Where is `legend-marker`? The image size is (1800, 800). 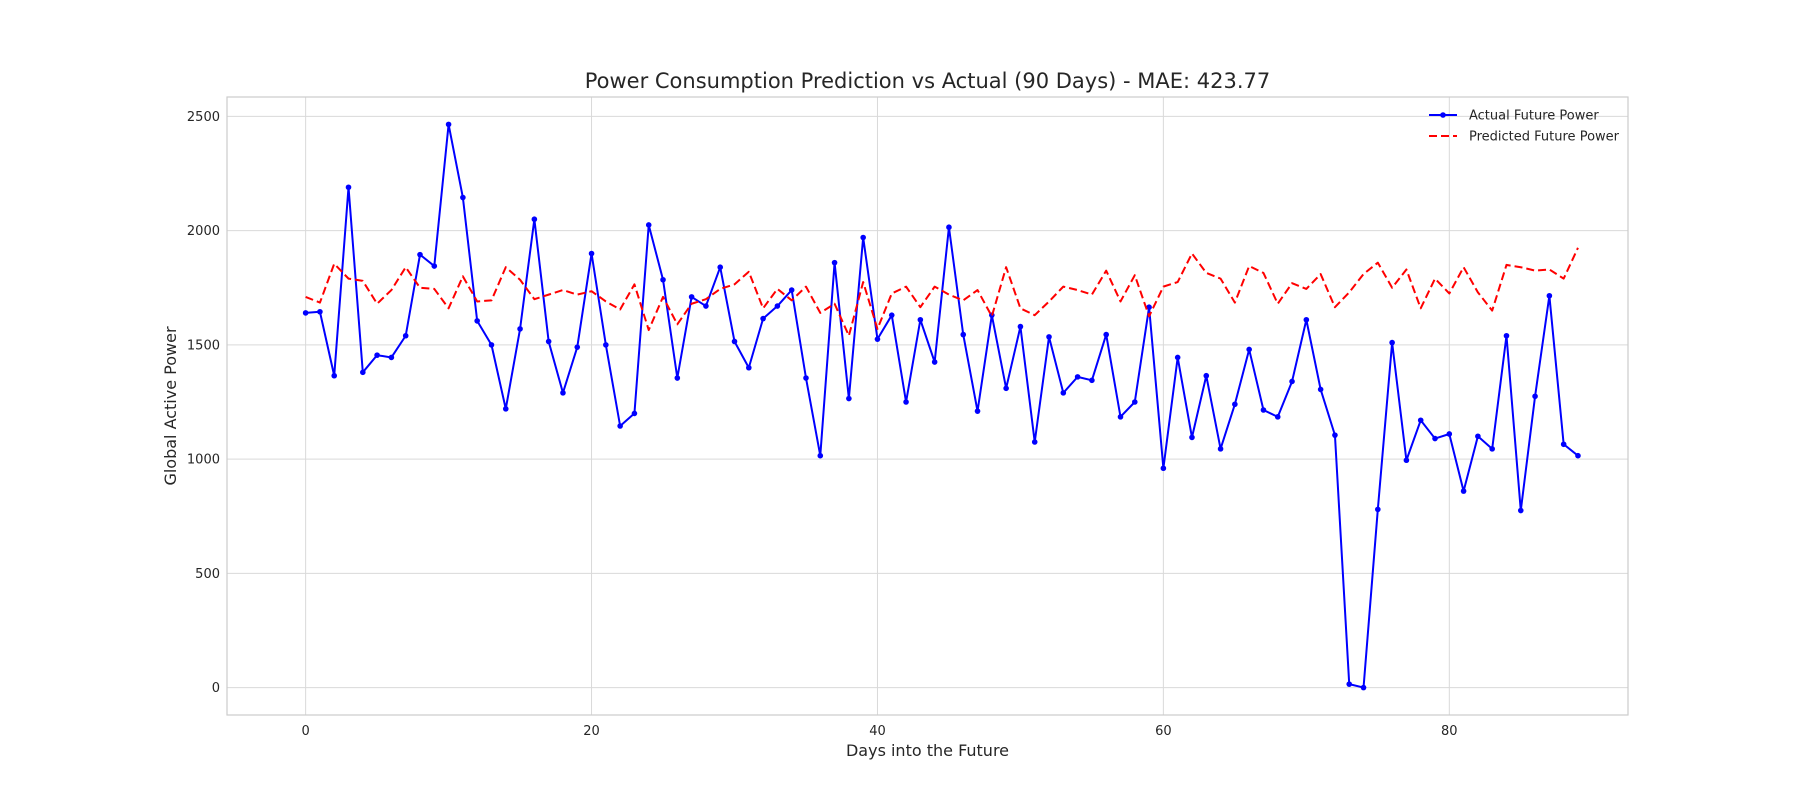
legend-marker is located at coordinates (1443, 115).